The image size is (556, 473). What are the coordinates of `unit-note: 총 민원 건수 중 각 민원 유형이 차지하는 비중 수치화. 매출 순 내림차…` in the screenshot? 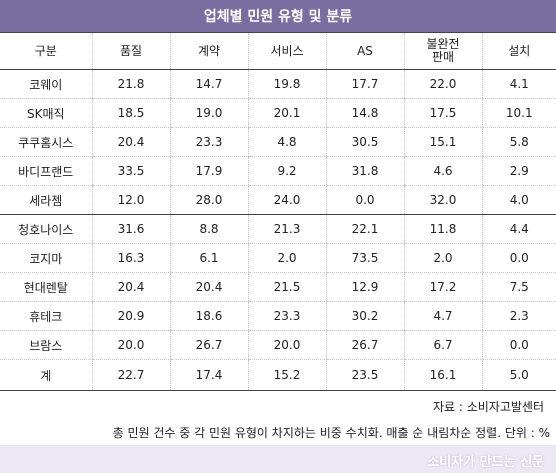 It's located at (331, 433).